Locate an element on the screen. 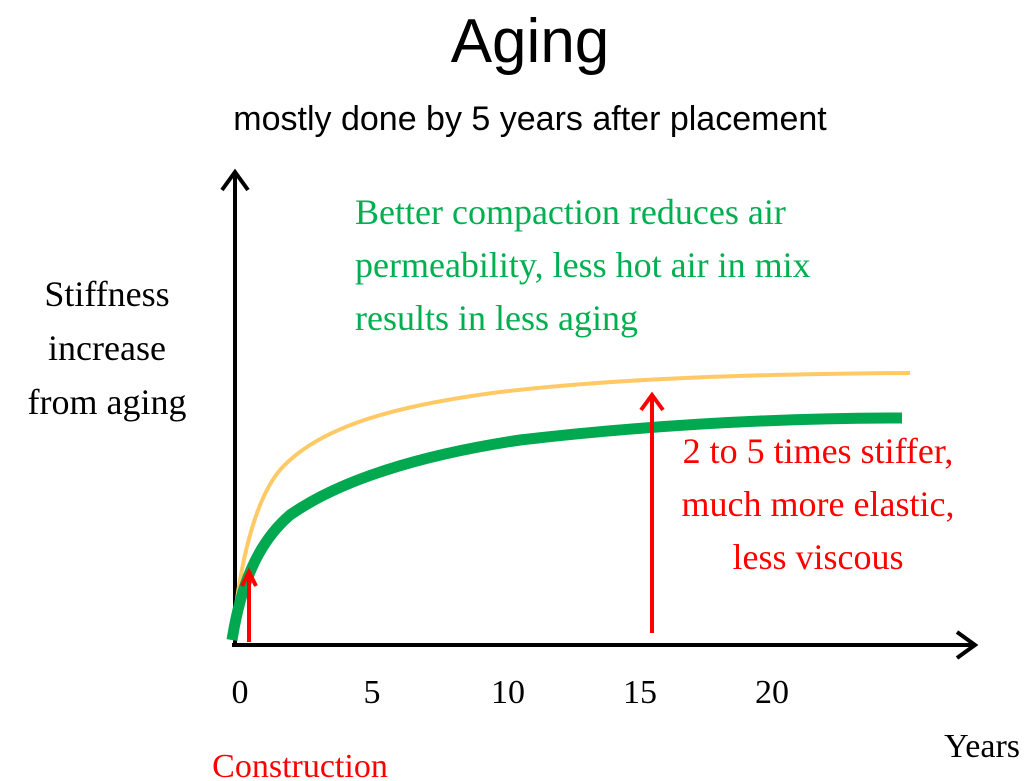  construction-label: Construction is located at coordinates (300, 764).